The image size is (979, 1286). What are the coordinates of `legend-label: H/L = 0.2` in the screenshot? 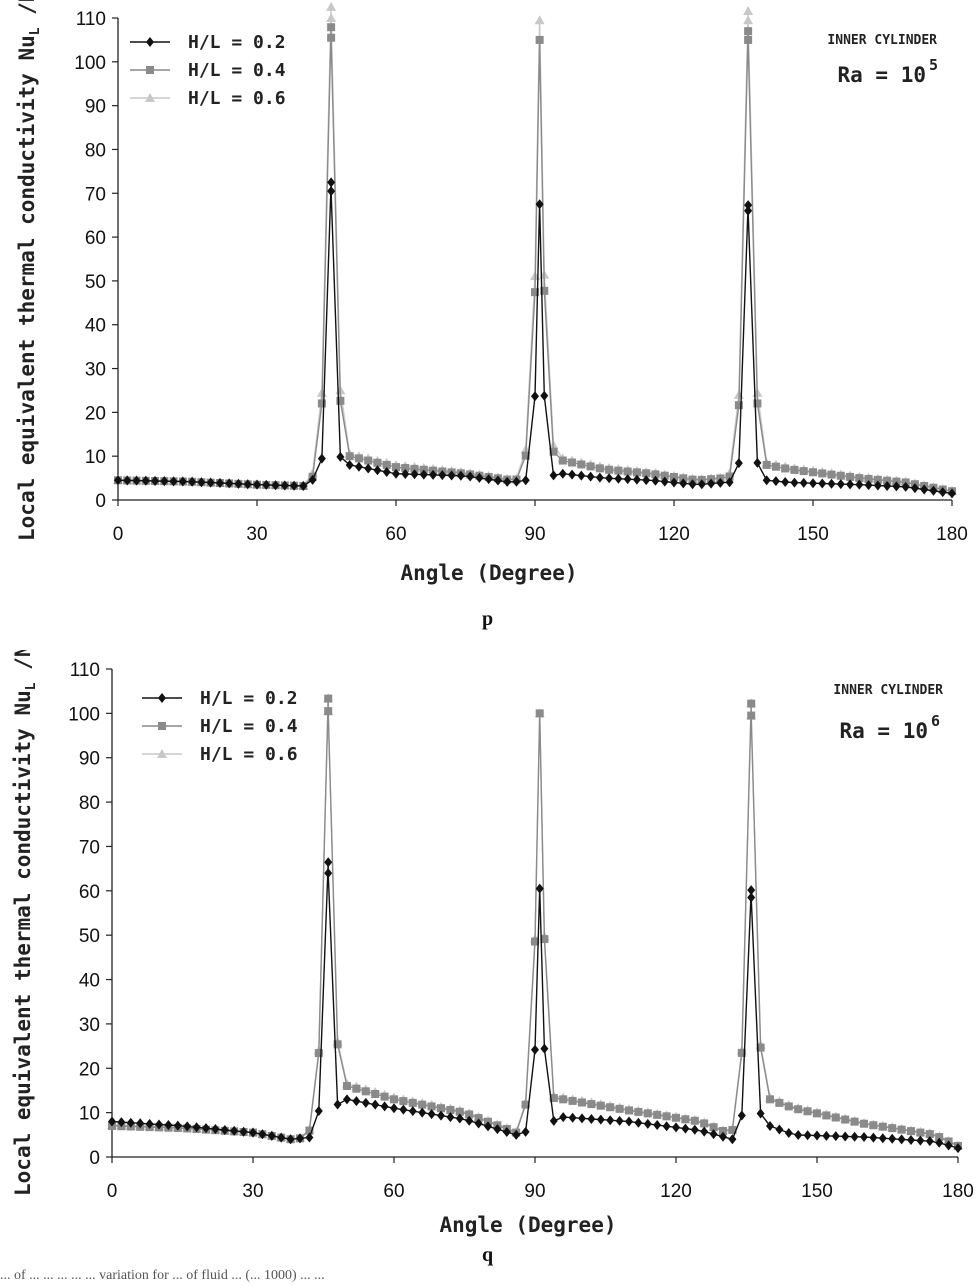 It's located at (249, 698).